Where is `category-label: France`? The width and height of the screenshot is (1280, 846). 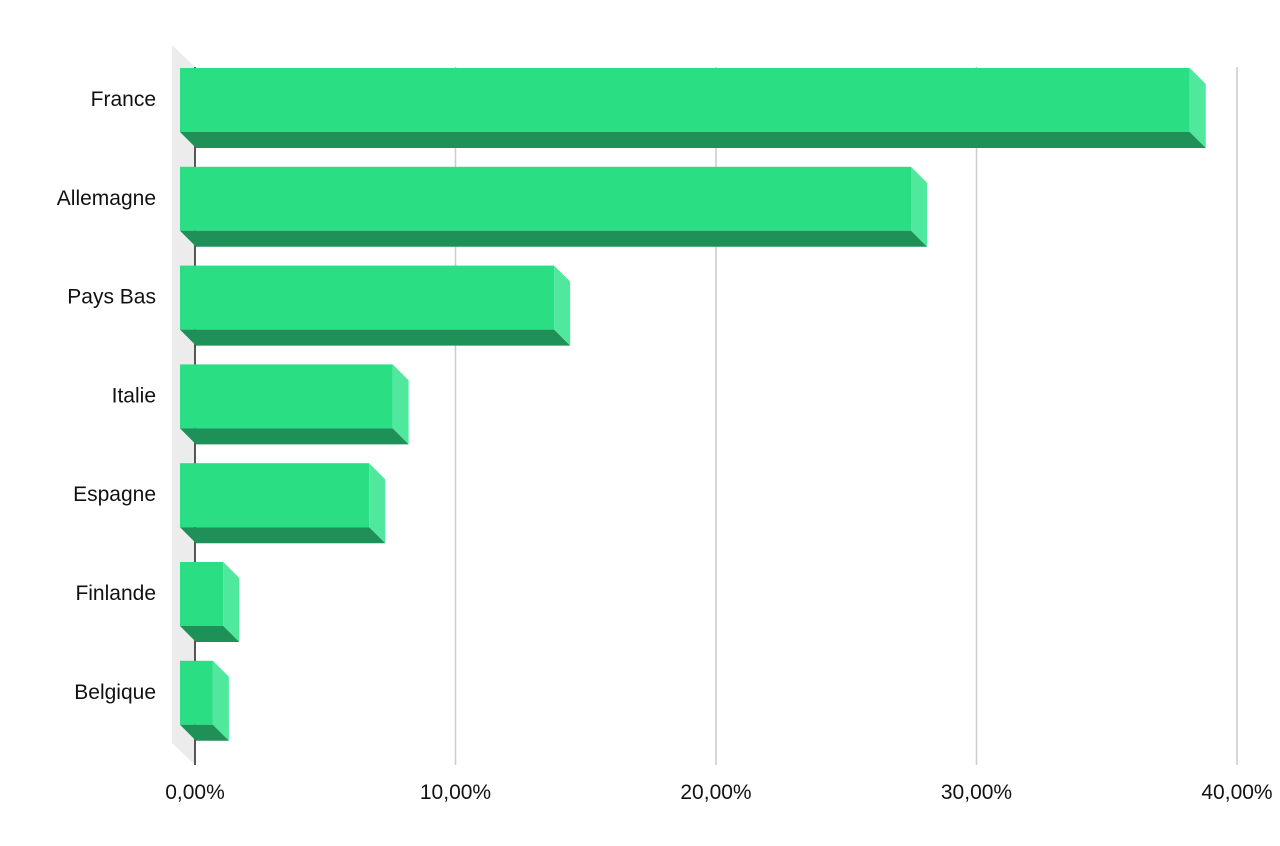 category-label: France is located at coordinates (123, 99).